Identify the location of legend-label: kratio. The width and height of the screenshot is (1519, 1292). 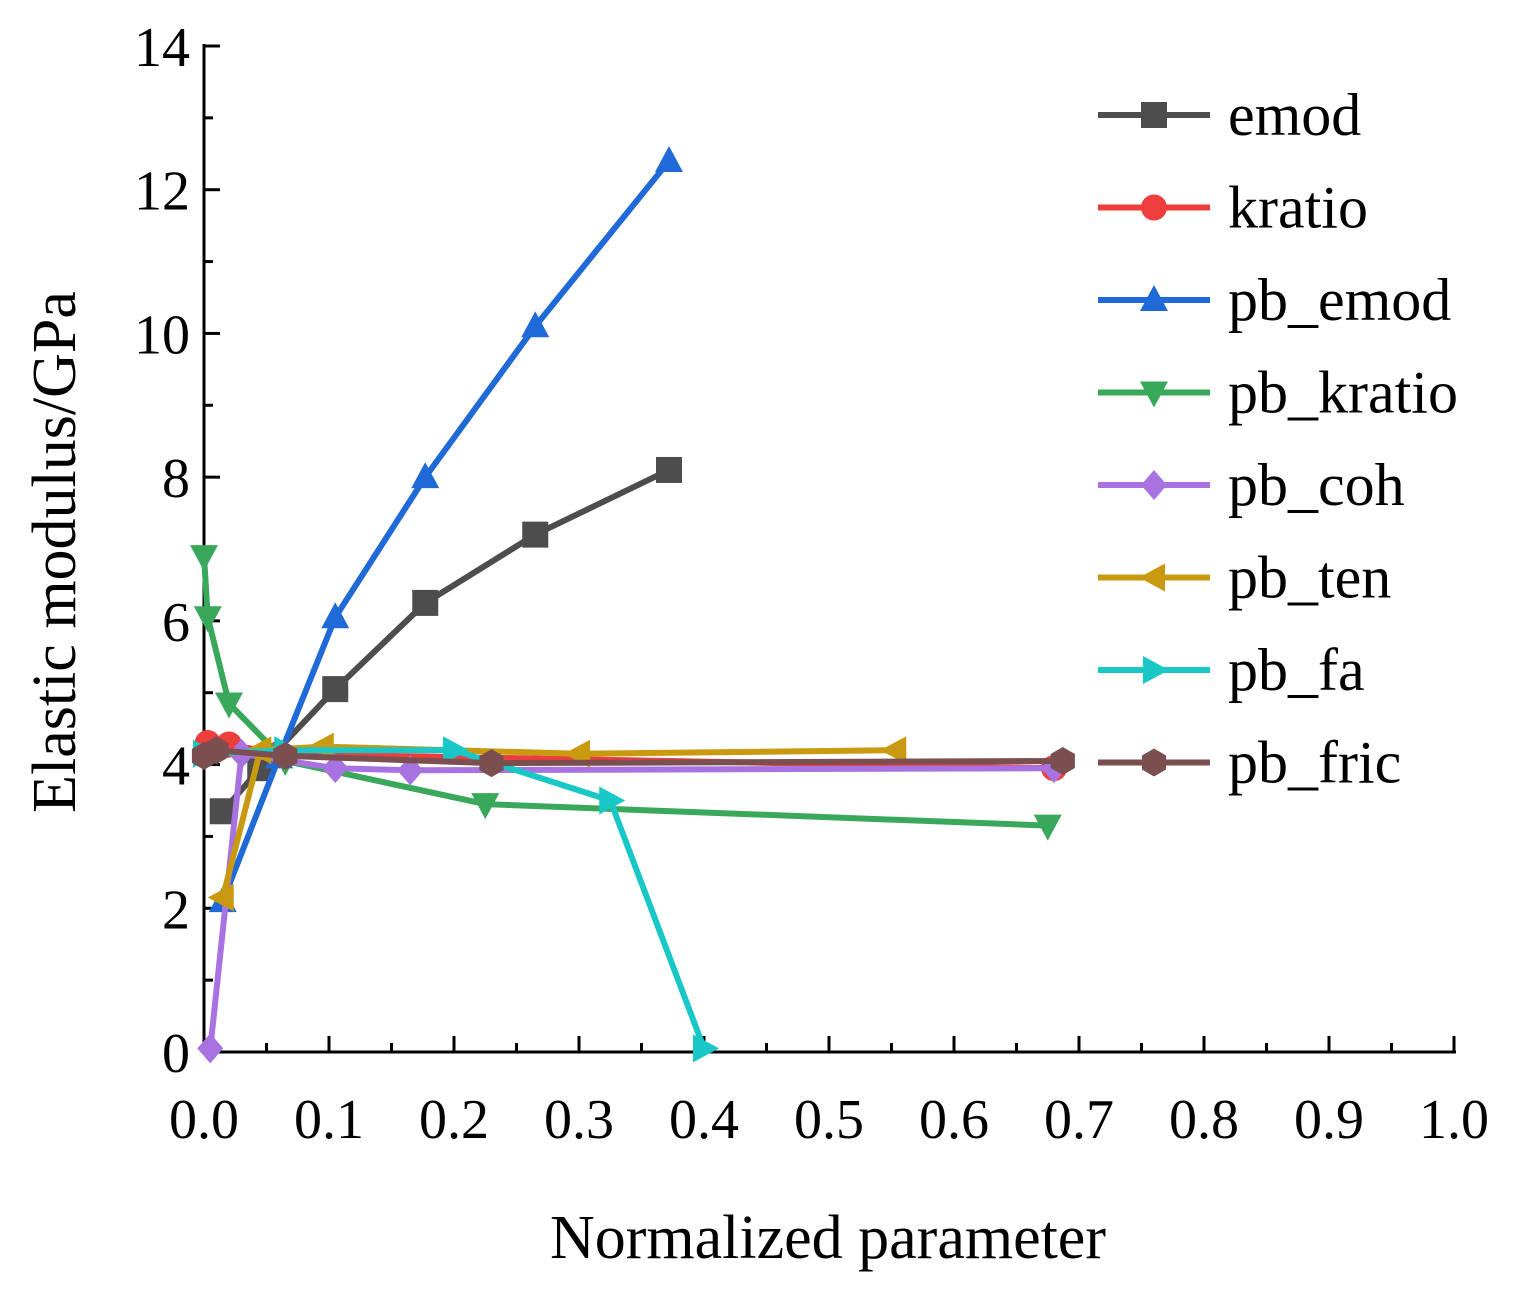
(1298, 208).